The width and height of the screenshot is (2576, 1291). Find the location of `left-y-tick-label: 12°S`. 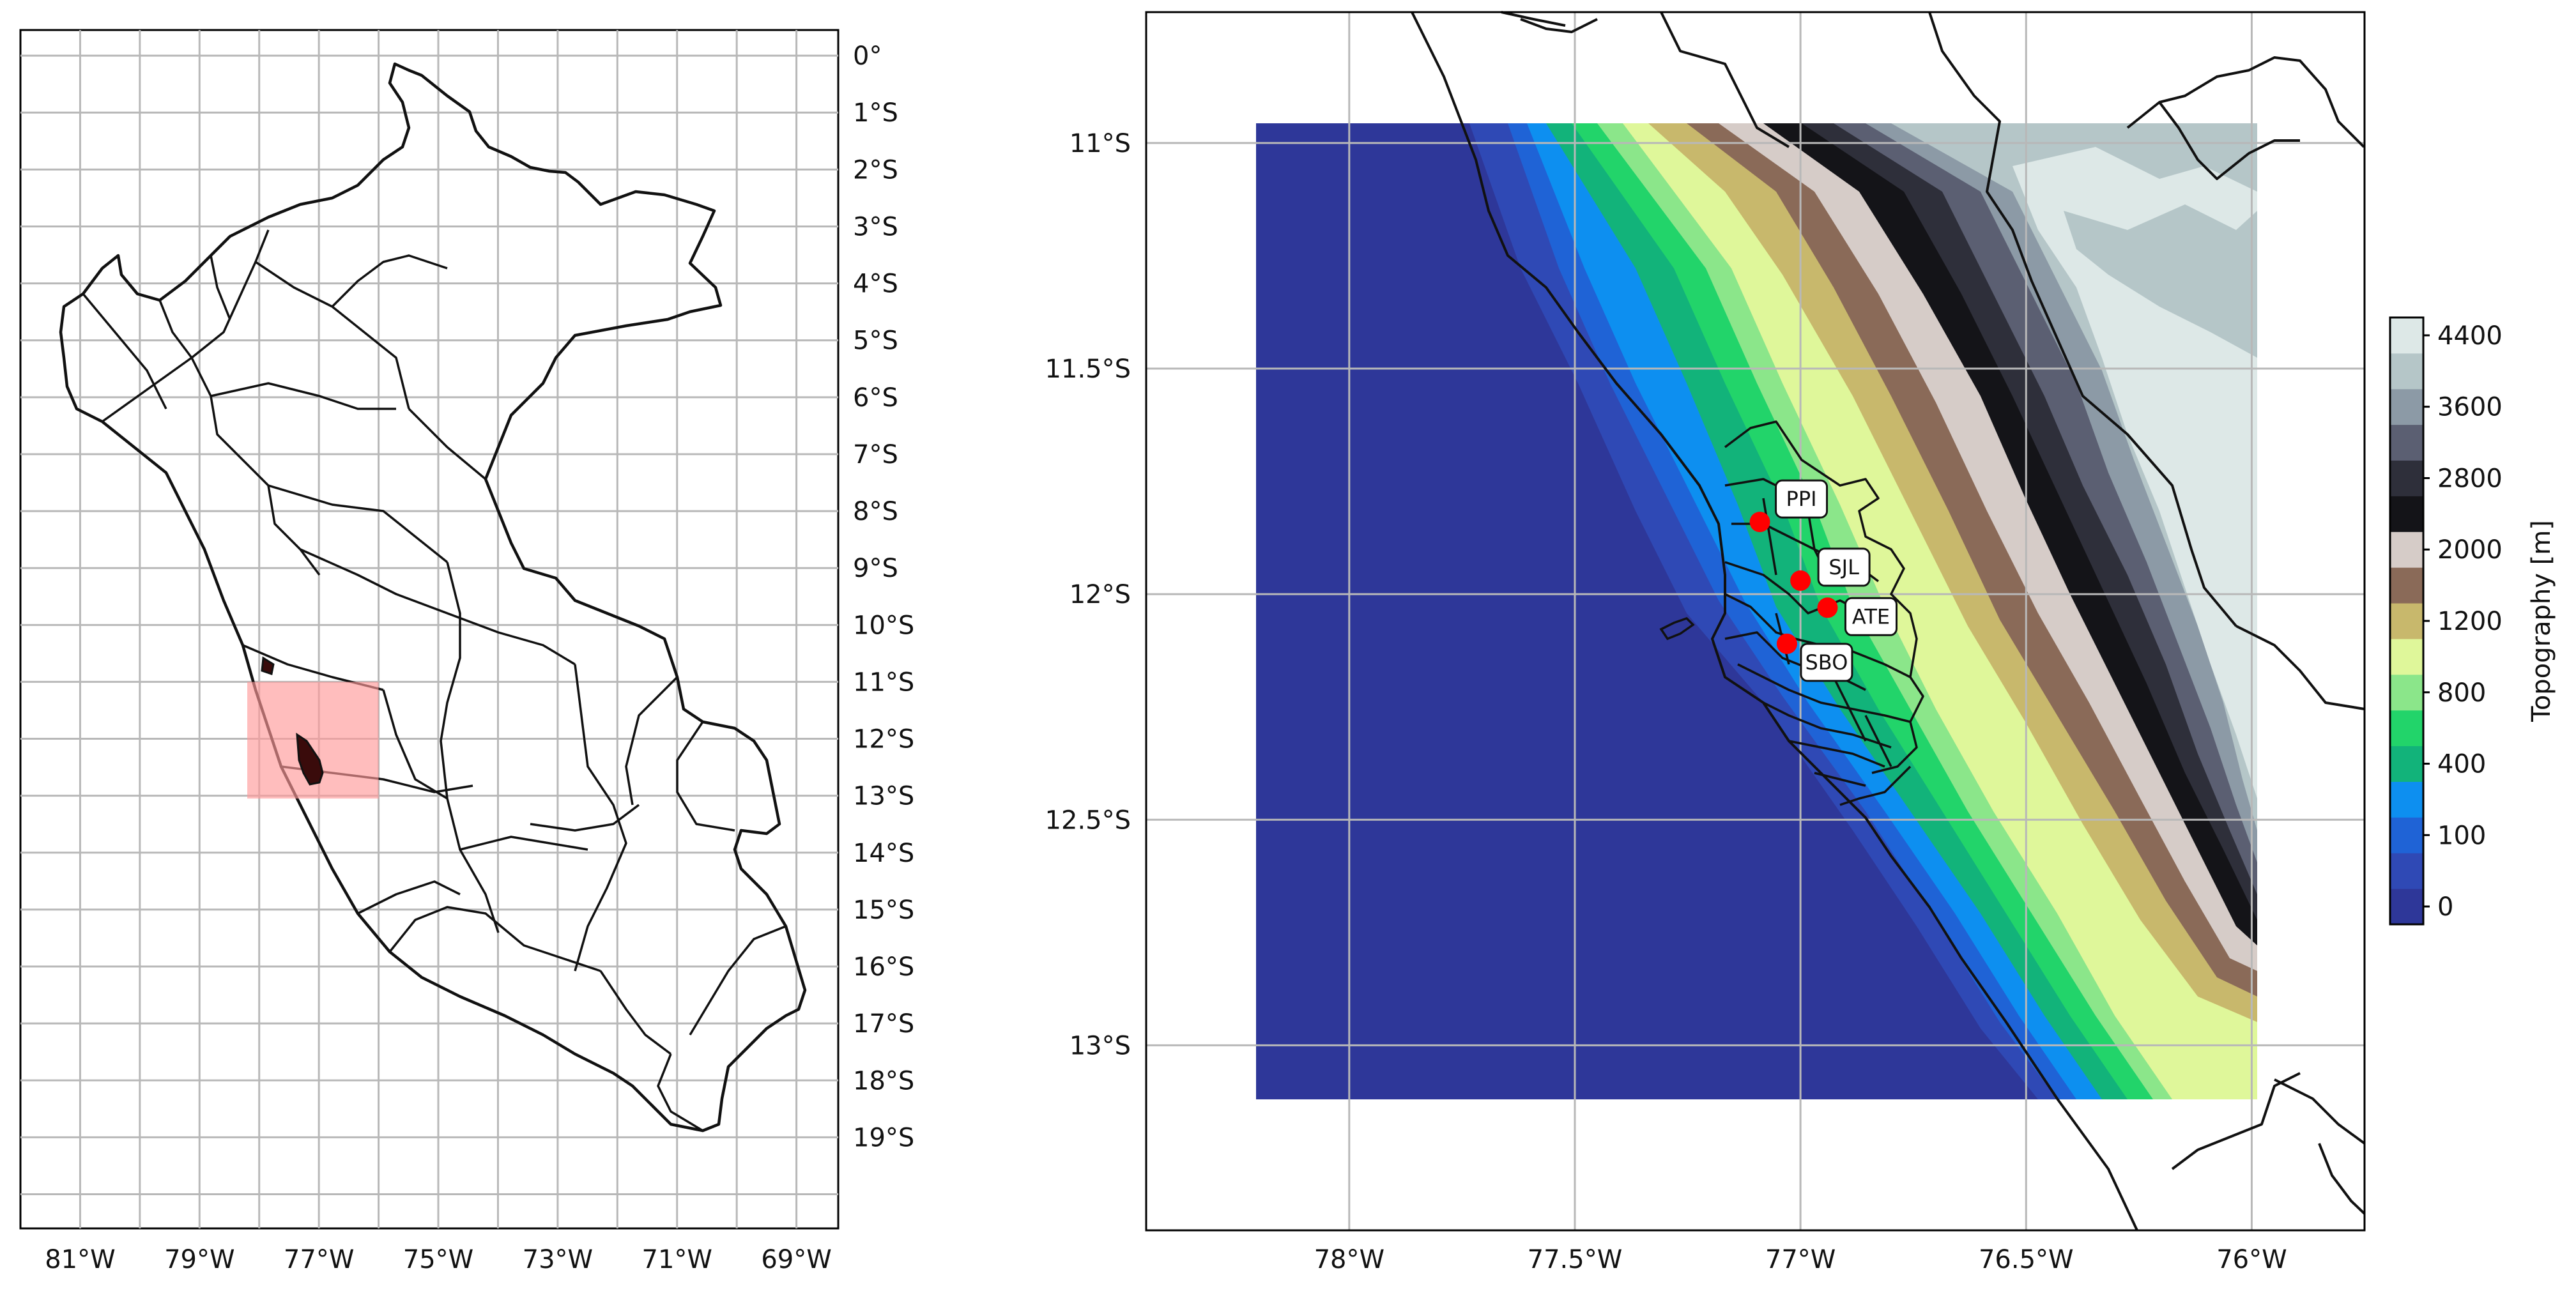

left-y-tick-label: 12°S is located at coordinates (883, 739).